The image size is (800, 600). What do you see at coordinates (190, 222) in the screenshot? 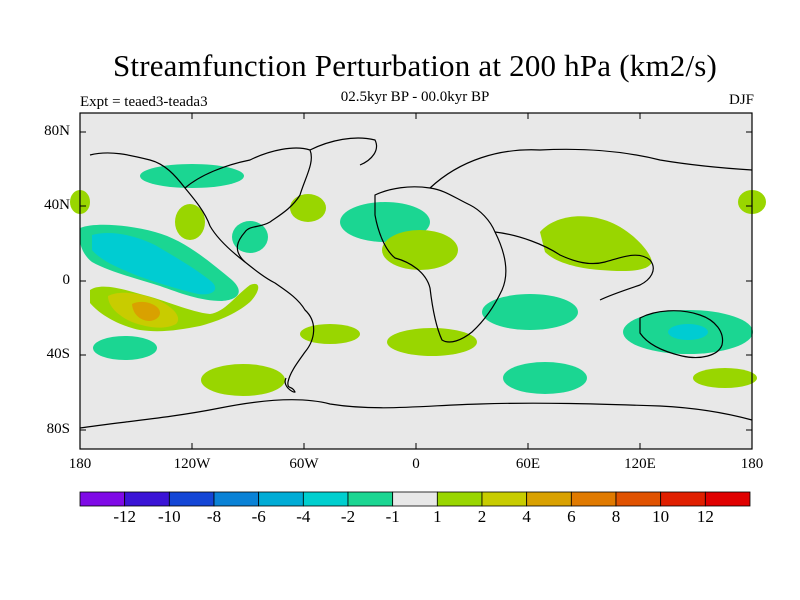
I see `contour-pos-west-central` at bounding box center [190, 222].